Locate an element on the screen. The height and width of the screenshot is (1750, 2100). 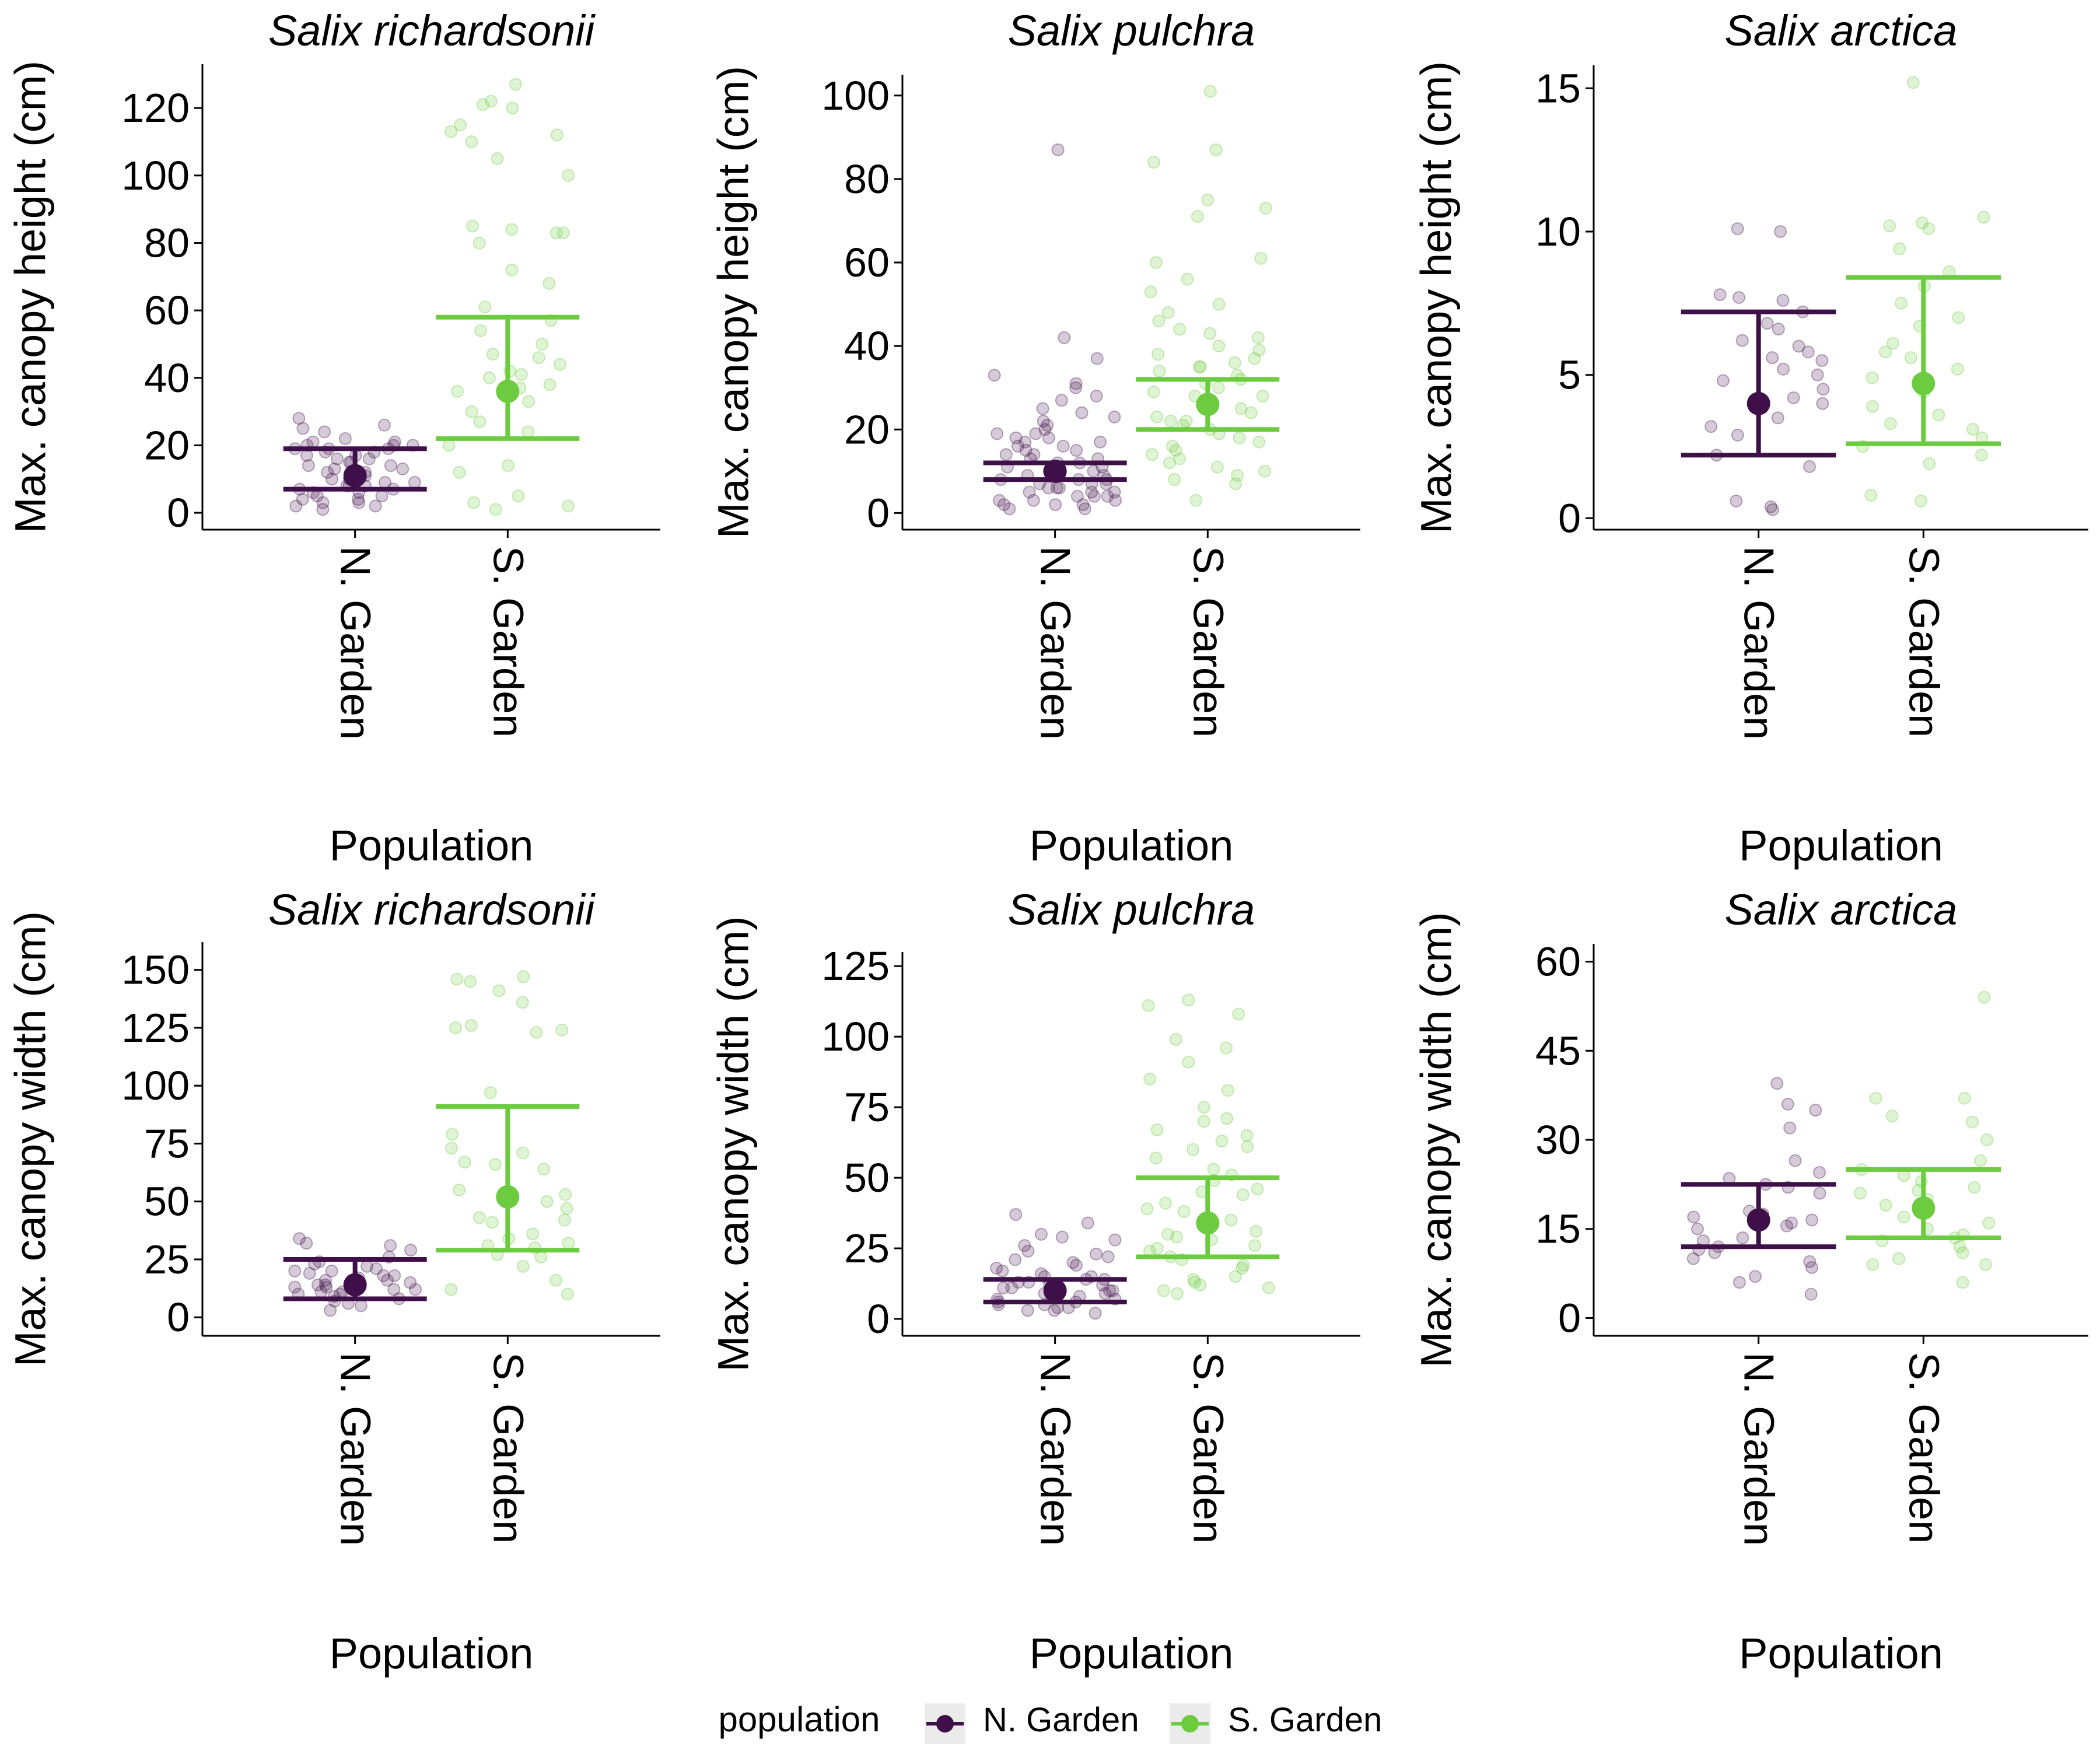
legend-label-s-garden: S. Garden is located at coordinates (1305, 1720).